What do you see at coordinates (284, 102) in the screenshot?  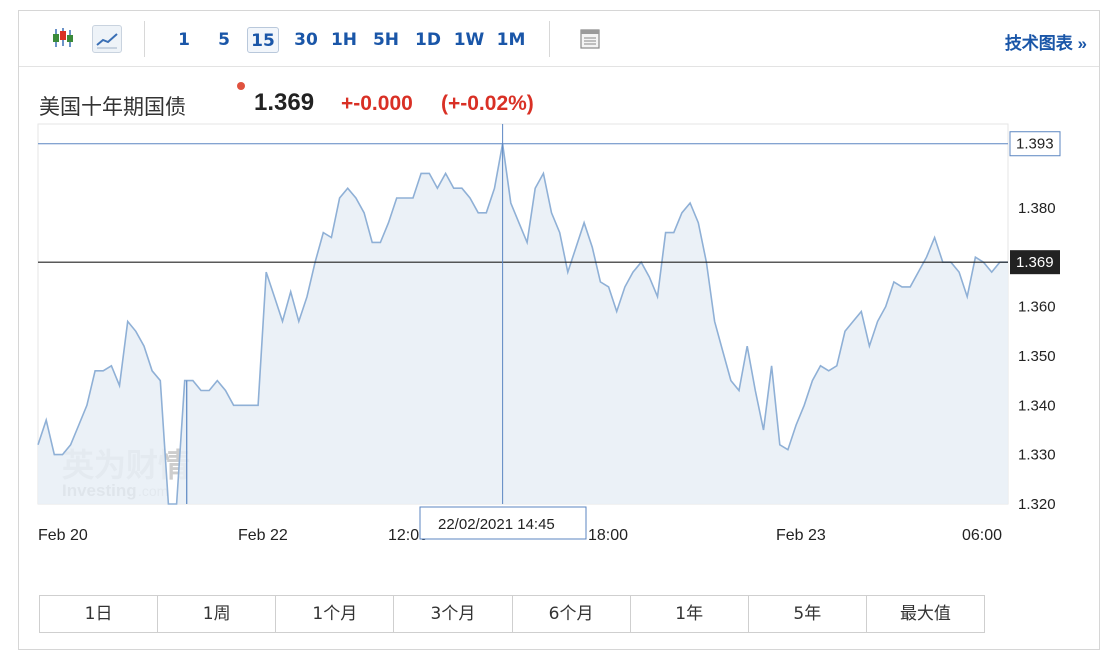 I see `last-price: 1.369` at bounding box center [284, 102].